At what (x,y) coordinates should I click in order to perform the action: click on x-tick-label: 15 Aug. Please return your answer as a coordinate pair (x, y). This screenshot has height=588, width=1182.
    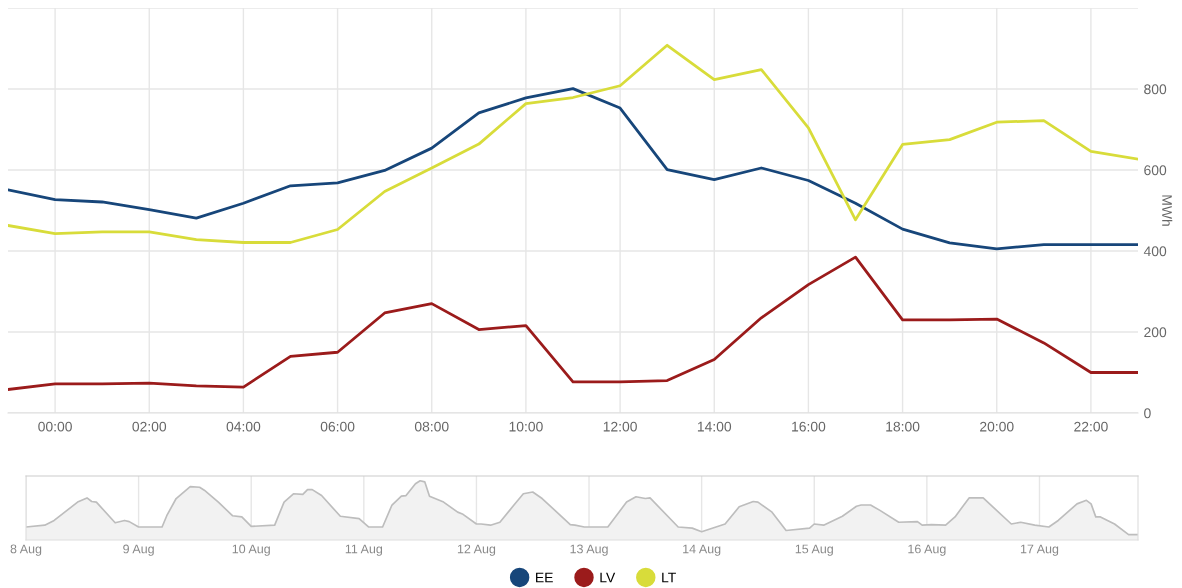
    Looking at the image, I should click on (814, 550).